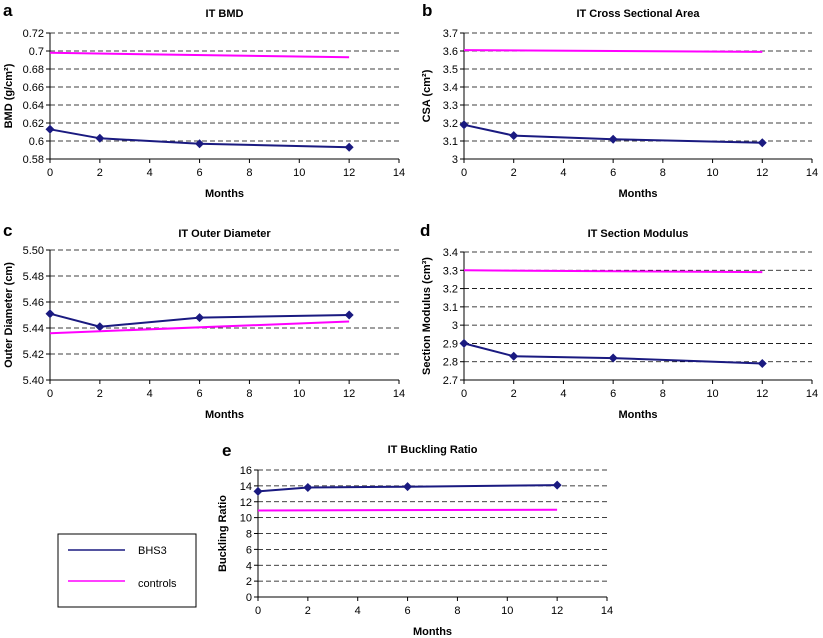 The width and height of the screenshot is (823, 638). What do you see at coordinates (450, 52) in the screenshot?
I see `y-tick-label: 3.6` at bounding box center [450, 52].